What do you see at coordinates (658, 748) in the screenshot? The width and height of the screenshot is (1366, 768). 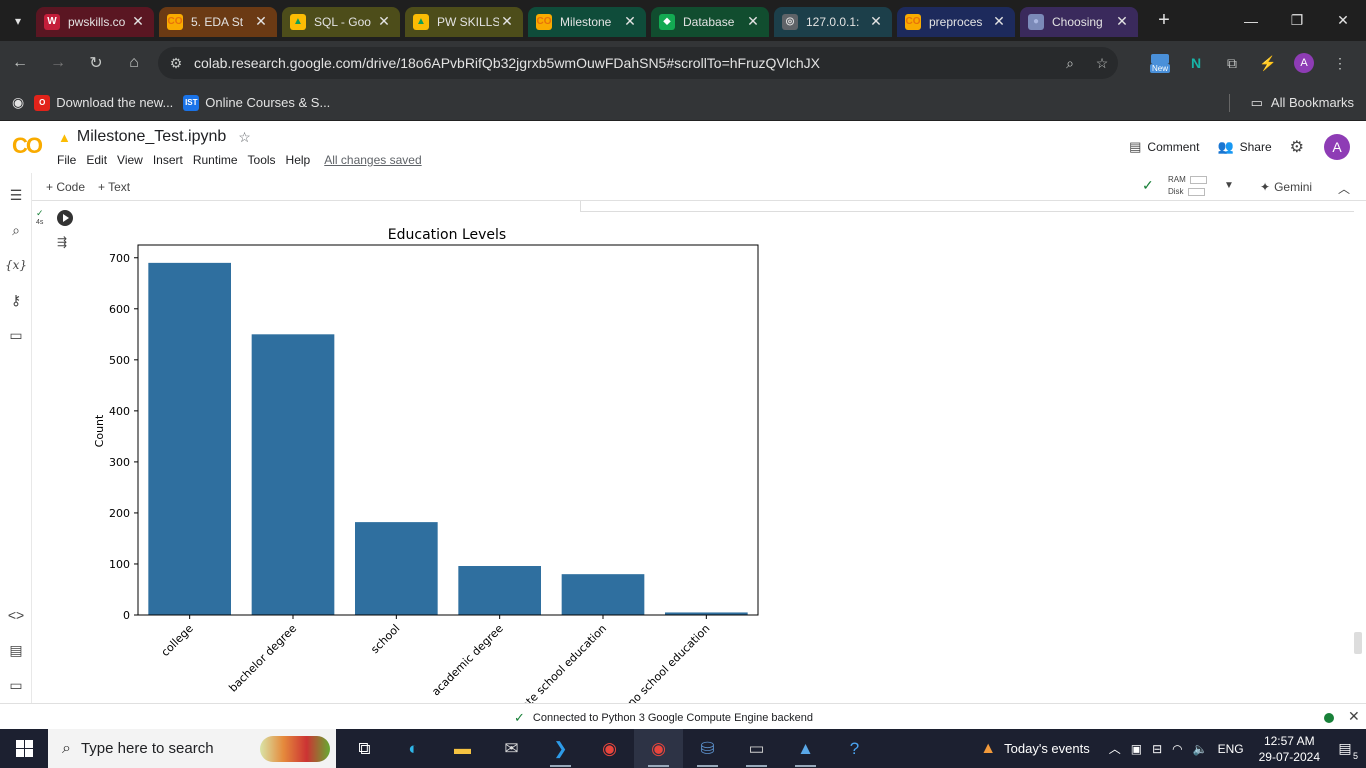 I see `chrome-profile-icon: ◉` at bounding box center [658, 748].